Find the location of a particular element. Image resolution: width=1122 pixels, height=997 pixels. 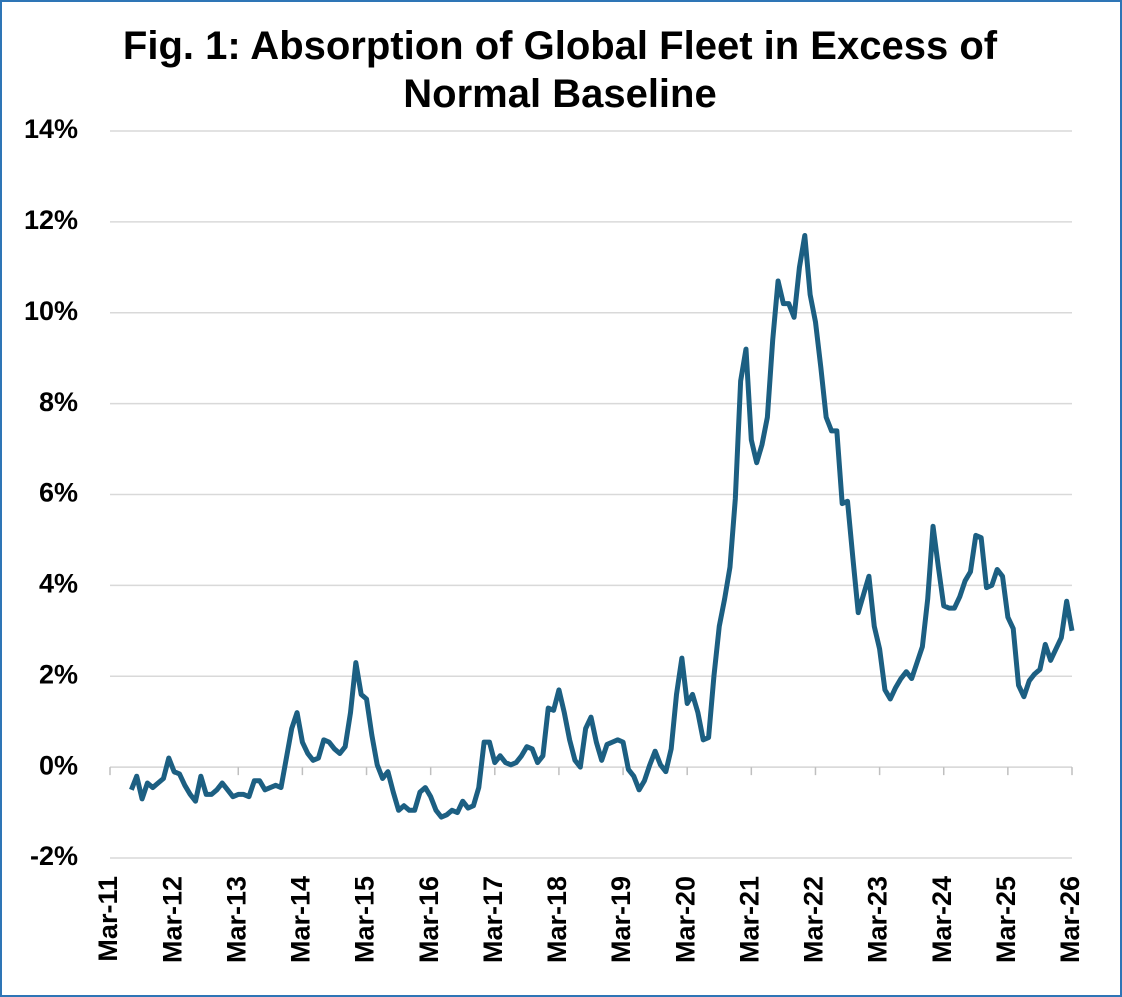

x-tick-label: Mar-20 is located at coordinates (685, 919).